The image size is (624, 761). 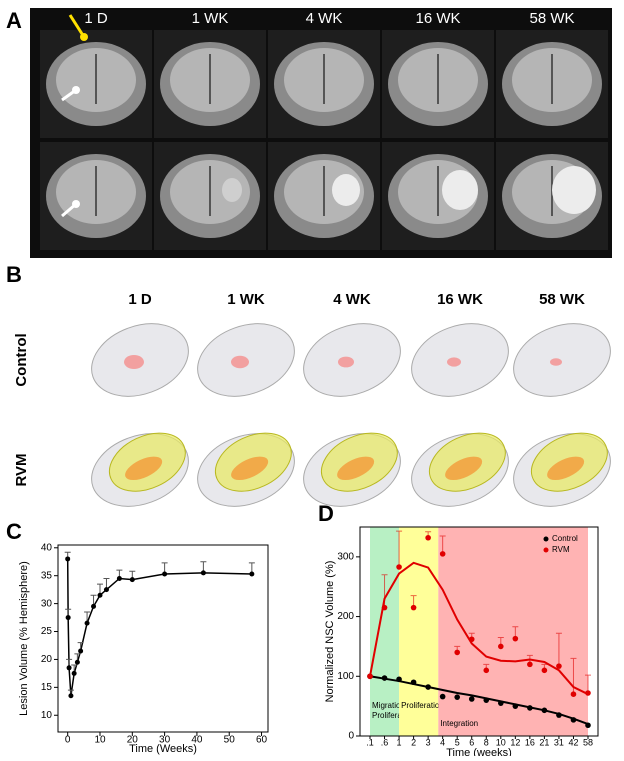 I want to click on row-label: RVM, so click(x=19, y=195).